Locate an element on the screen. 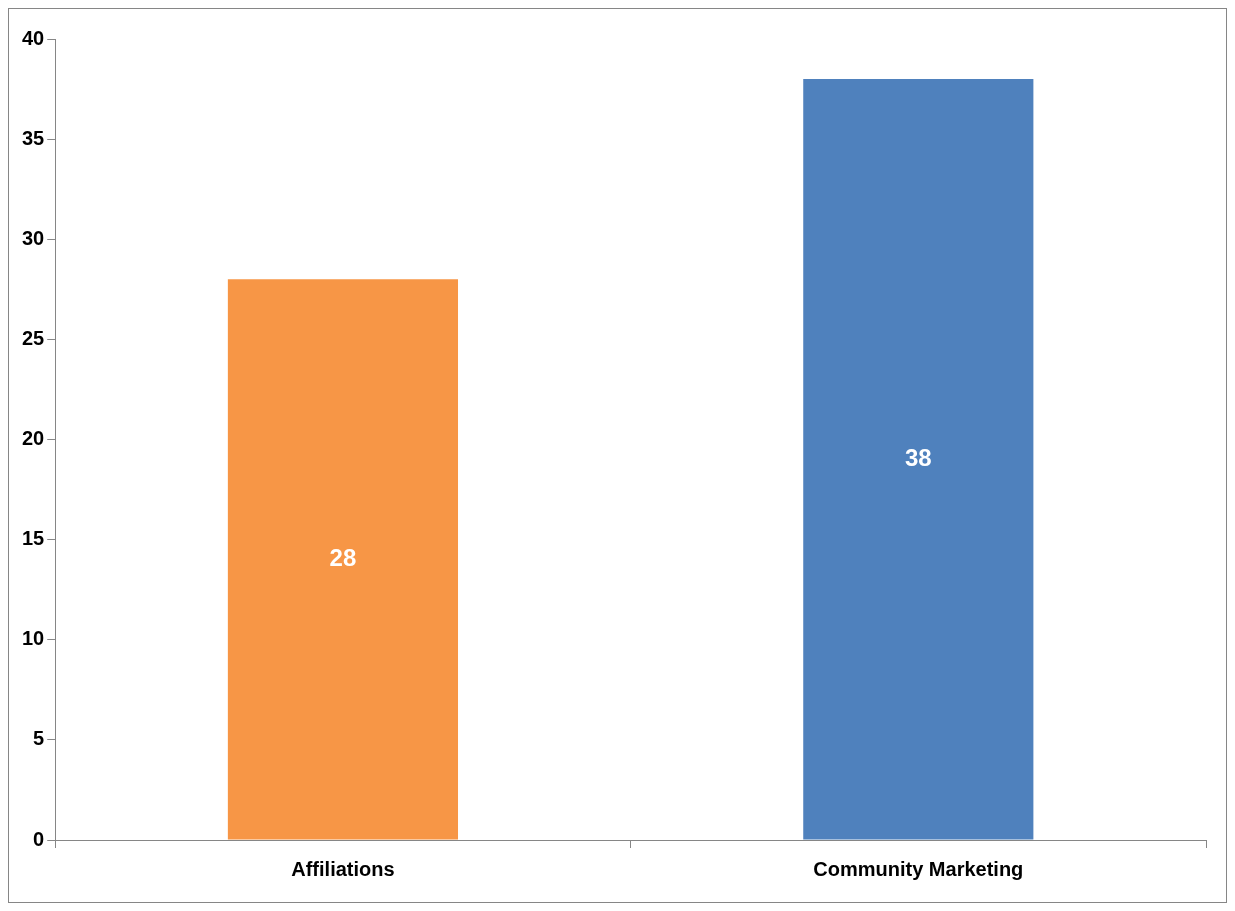 Image resolution: width=1235 pixels, height=911 pixels. y-tick-label: 40 is located at coordinates (33, 37).